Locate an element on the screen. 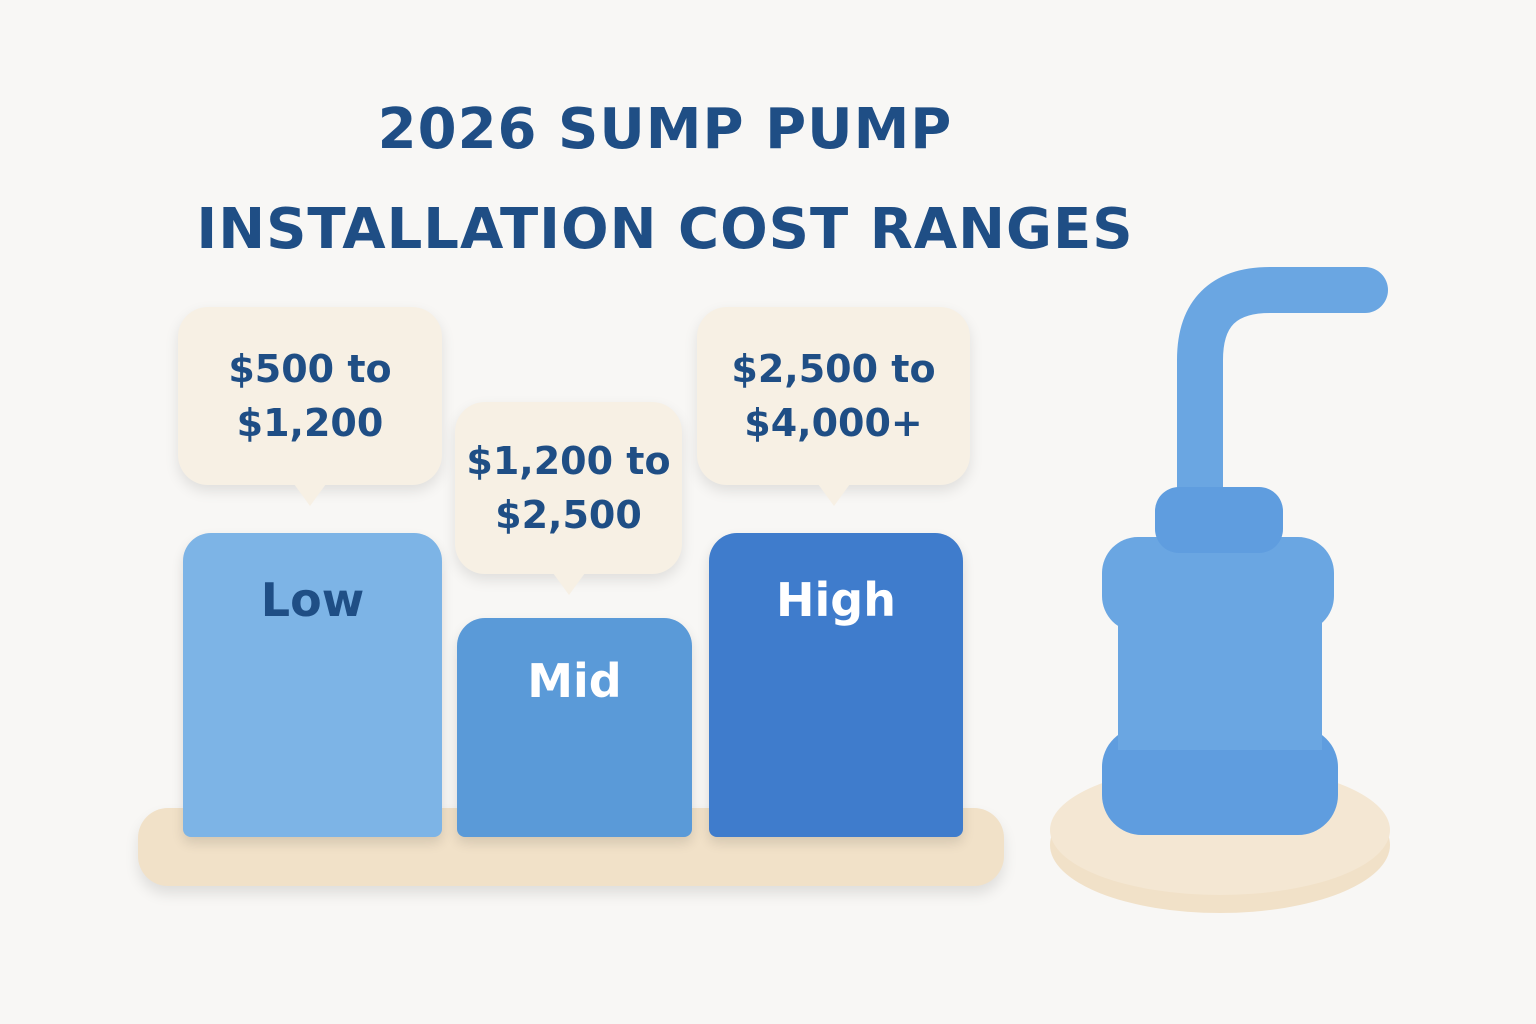 Image resolution: width=1536 pixels, height=1024 pixels. pump-body is located at coordinates (1220, 680).